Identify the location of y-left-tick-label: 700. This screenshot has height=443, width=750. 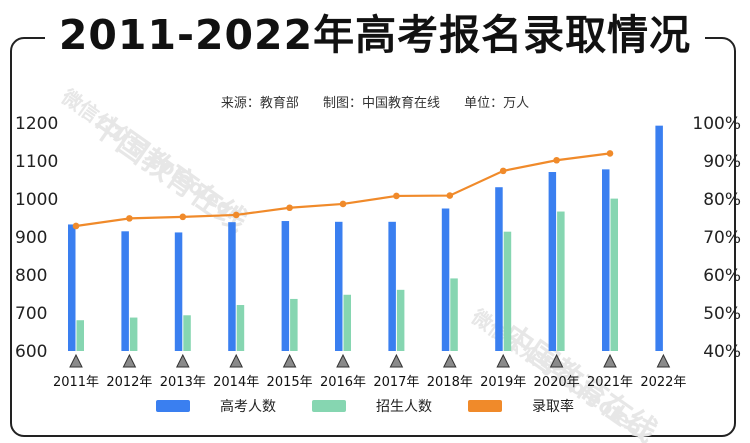
(31, 314).